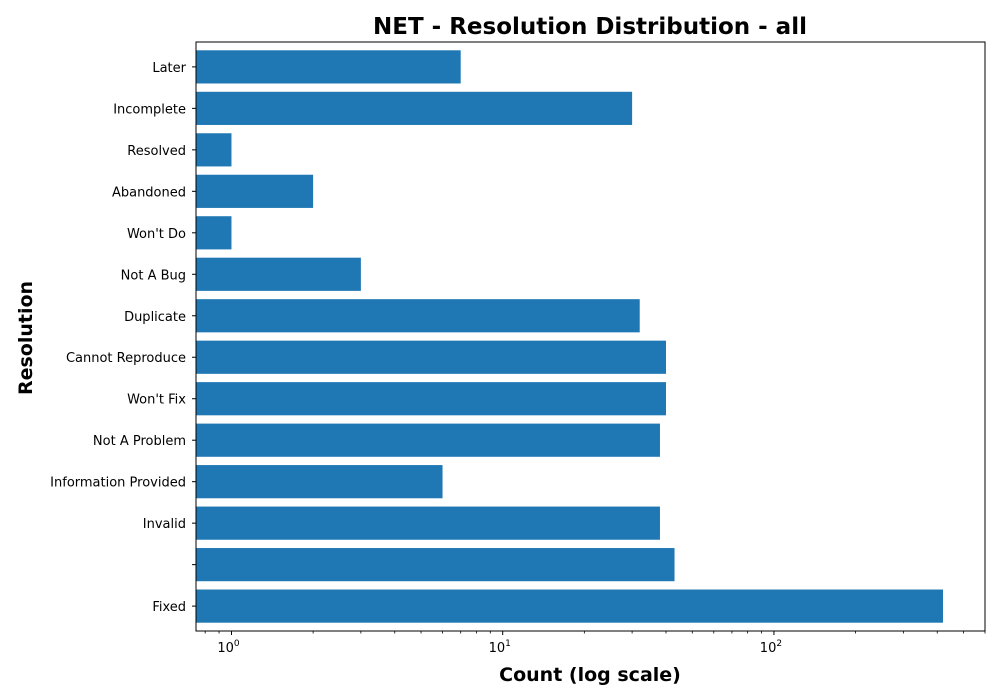  I want to click on x-tick-label: 100, so click(228, 647).